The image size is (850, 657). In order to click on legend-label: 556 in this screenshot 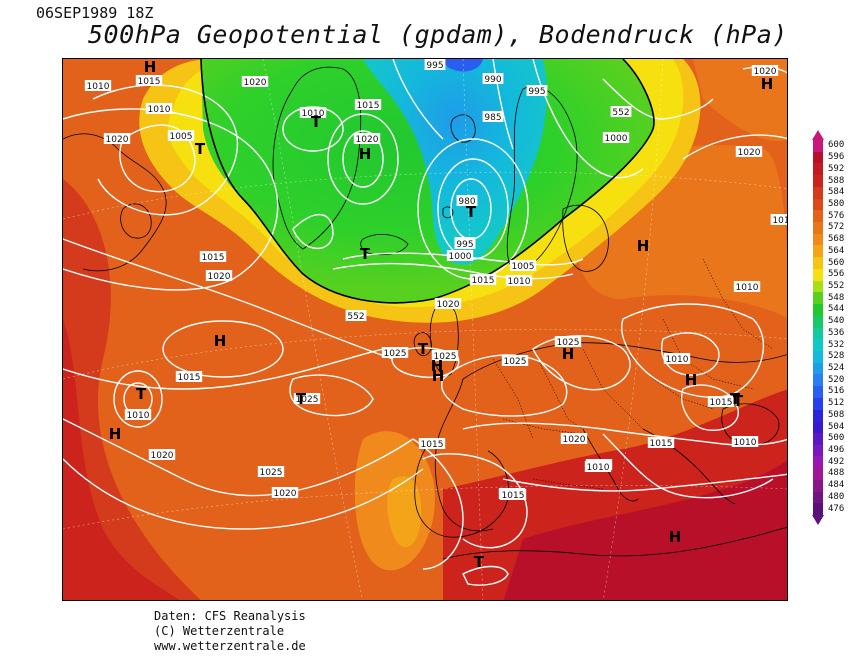, I will do `click(836, 274)`.